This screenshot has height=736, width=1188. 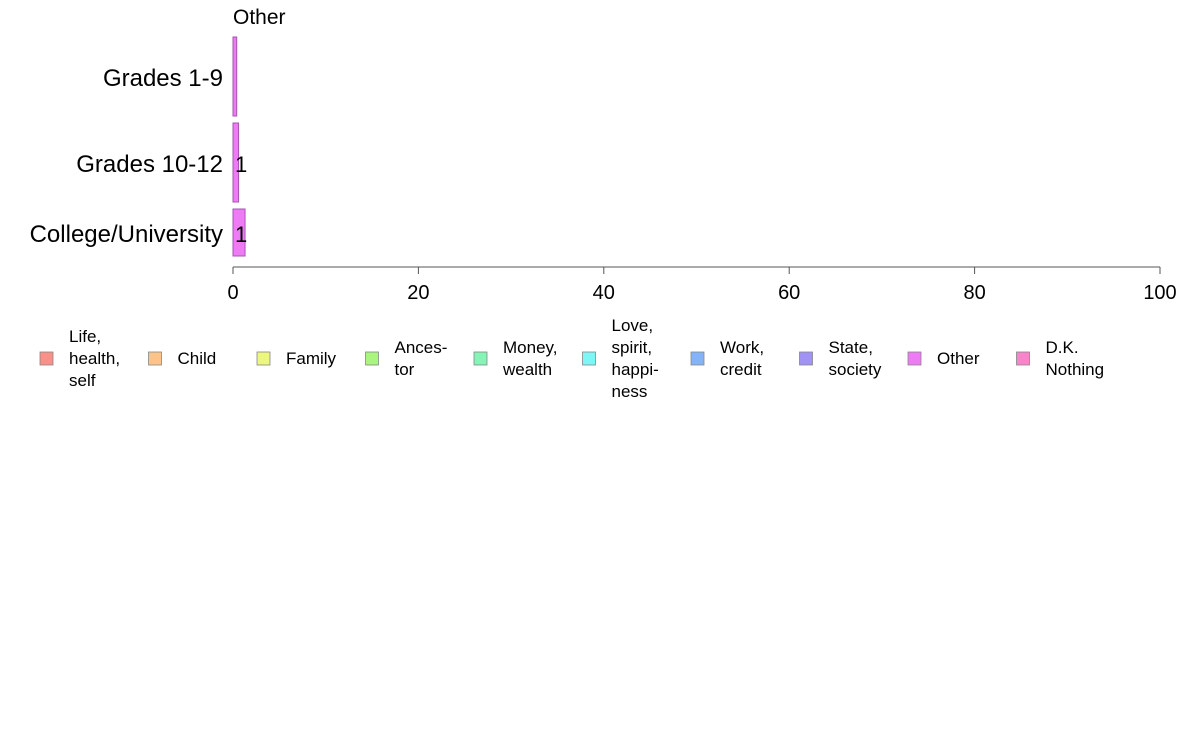 I want to click on legend-label: credit, so click(x=741, y=369).